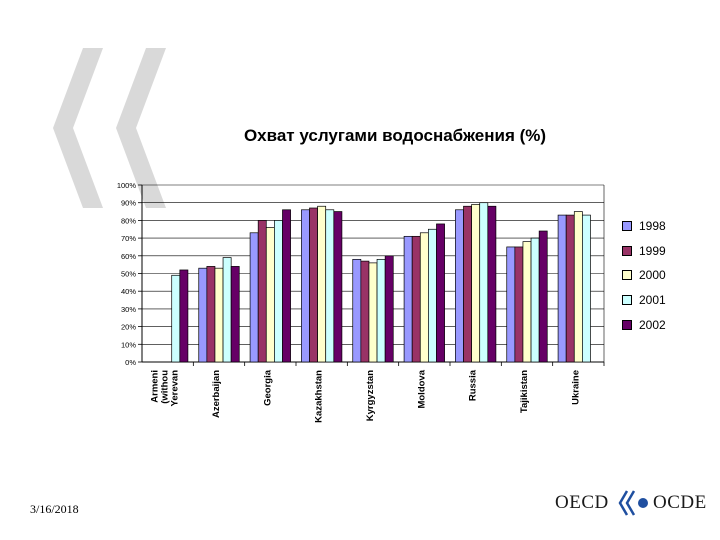 The width and height of the screenshot is (720, 540). I want to click on x-tick-label: Ukraine, so click(575, 387).